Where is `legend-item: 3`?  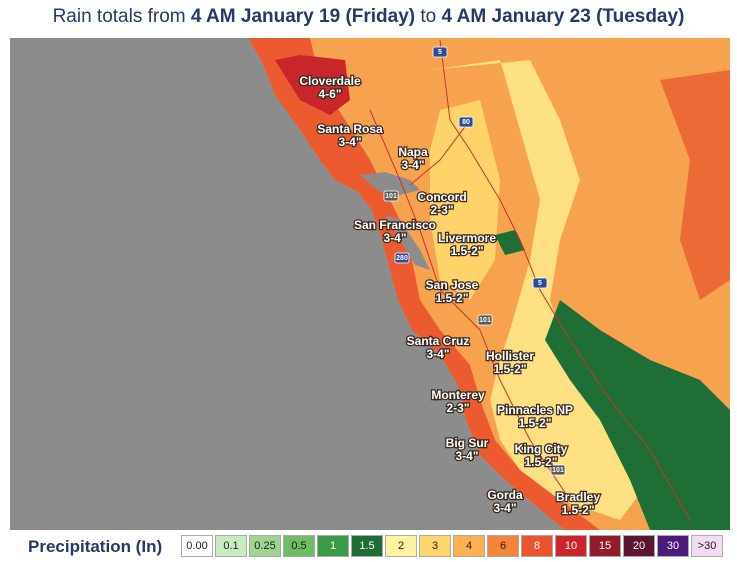 legend-item: 3 is located at coordinates (435, 546).